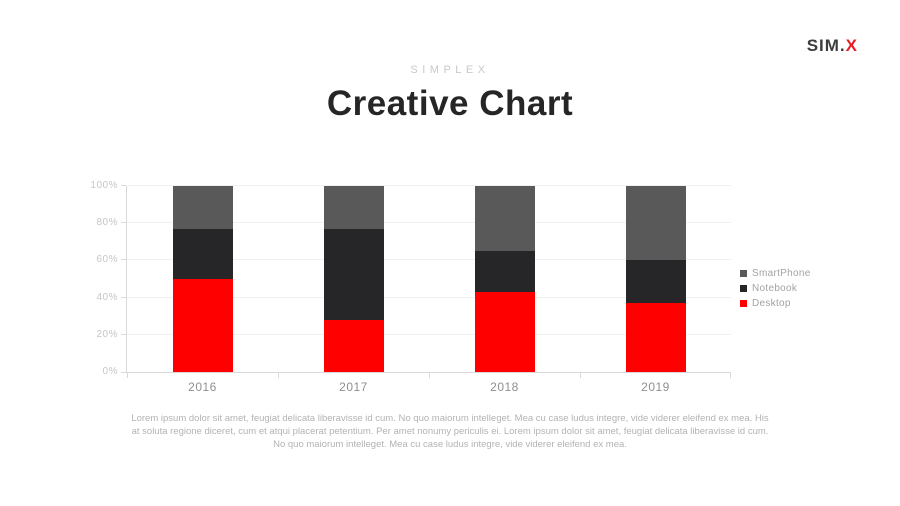 The height and width of the screenshot is (506, 900). I want to click on bar-2017-smartphone, so click(354, 207).